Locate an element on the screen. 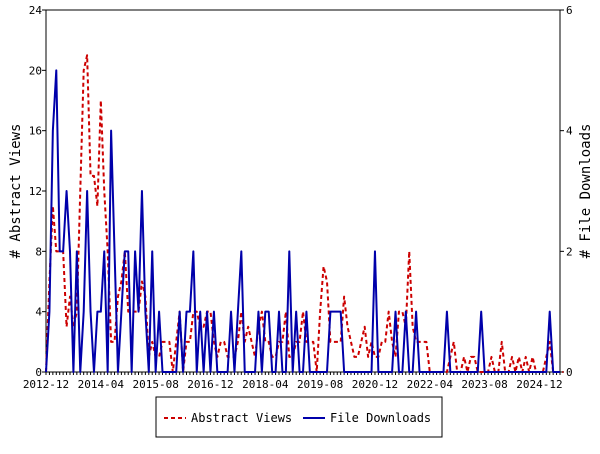 The width and height of the screenshot is (600, 454). x-tick-label: 2019-08 is located at coordinates (320, 384).